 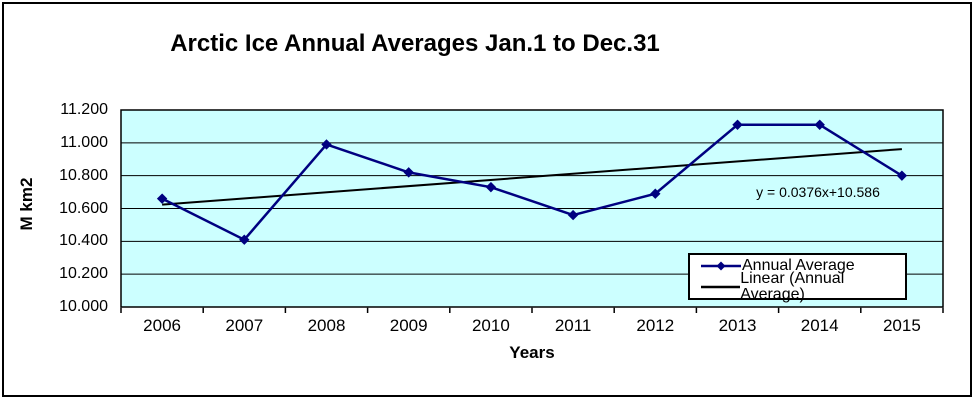 What do you see at coordinates (819, 325) in the screenshot?
I see `x-tick-label: 2014` at bounding box center [819, 325].